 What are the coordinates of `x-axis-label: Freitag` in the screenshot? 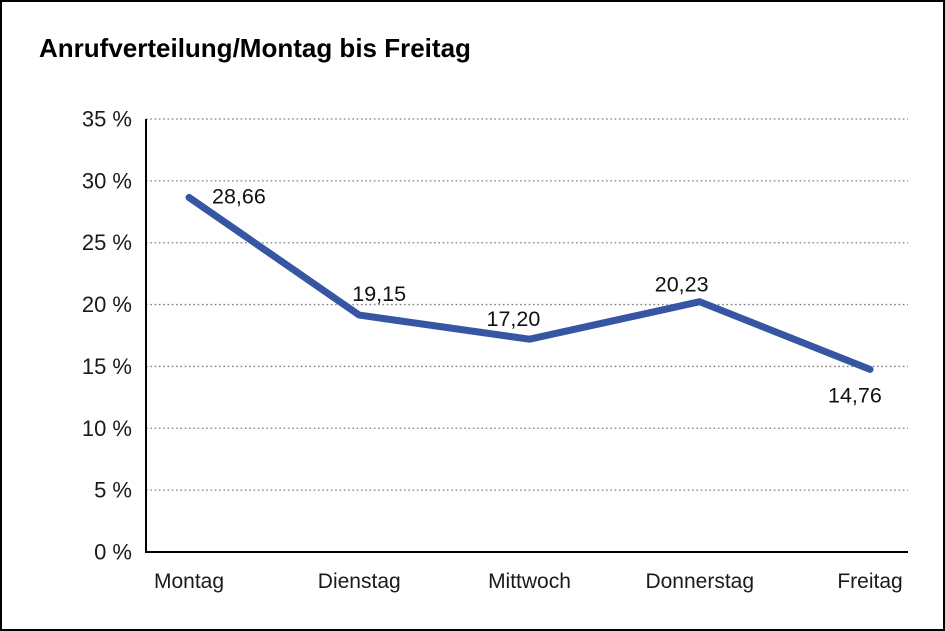 It's located at (869, 581).